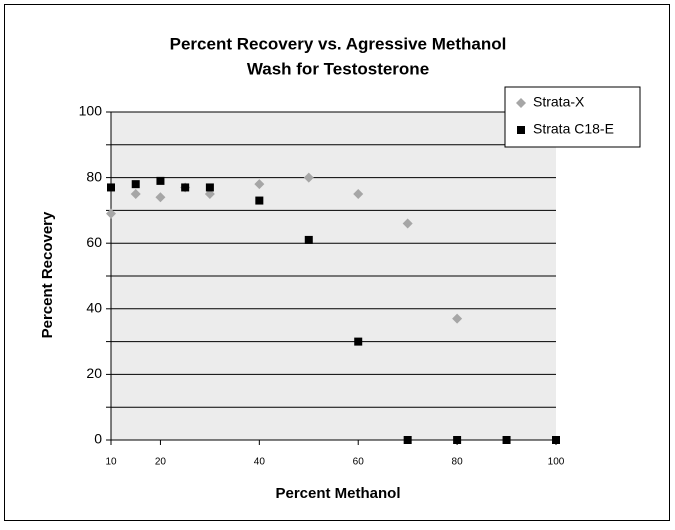 This screenshot has height=530, width=675. Describe the element at coordinates (91, 111) in the screenshot. I see `y-tick-label: 100` at that location.